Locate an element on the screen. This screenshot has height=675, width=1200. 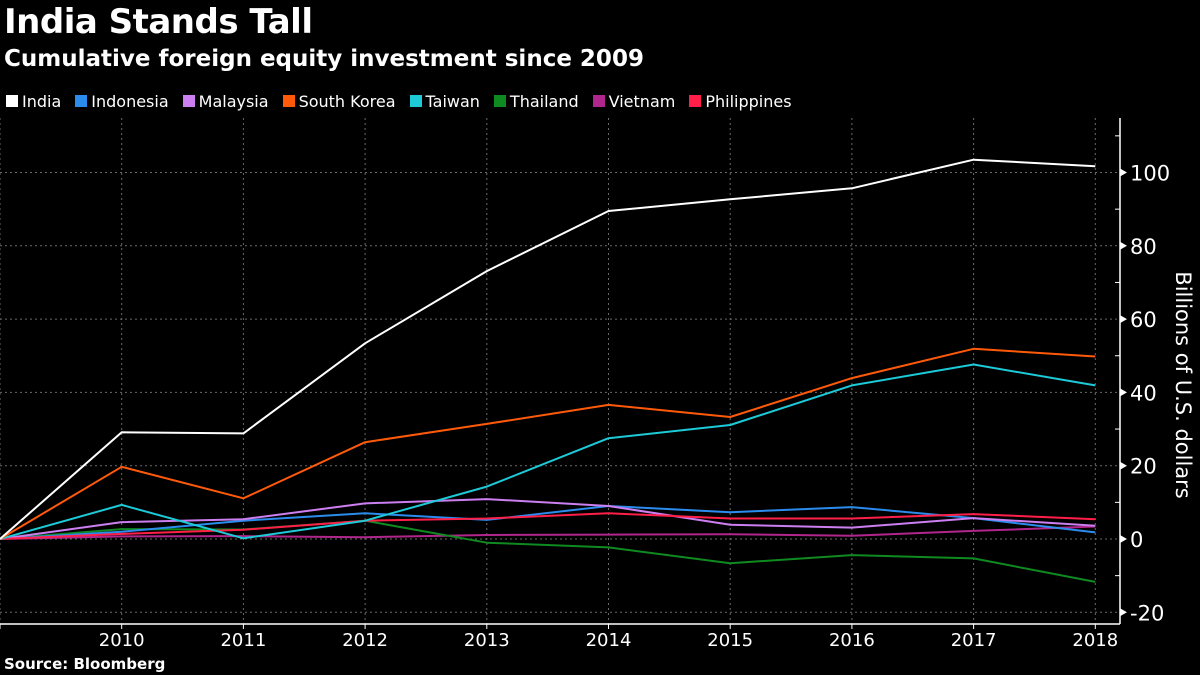
legend-label: South Korea is located at coordinates (347, 101).